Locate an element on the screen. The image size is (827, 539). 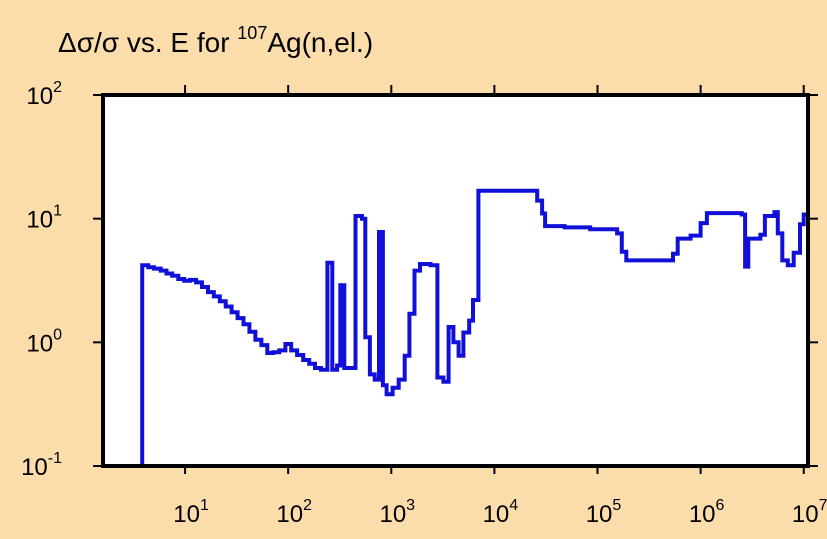
x-tick-label-0: 10¹ is located at coordinates (191, 512).